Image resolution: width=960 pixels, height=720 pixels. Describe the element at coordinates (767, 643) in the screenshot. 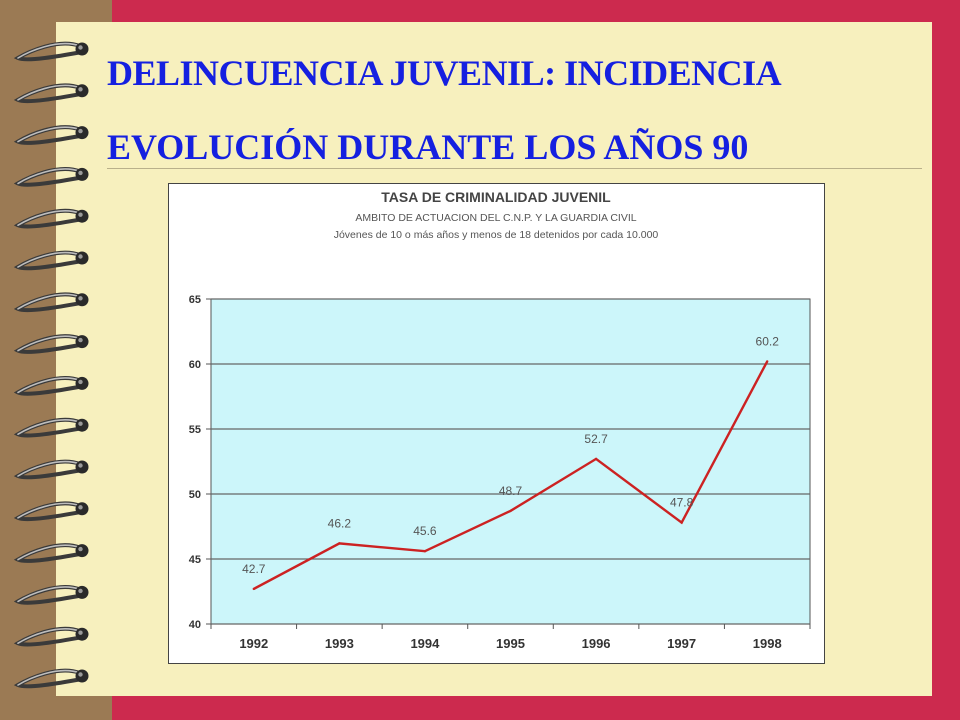

I see `x-tick-label: 1998` at that location.